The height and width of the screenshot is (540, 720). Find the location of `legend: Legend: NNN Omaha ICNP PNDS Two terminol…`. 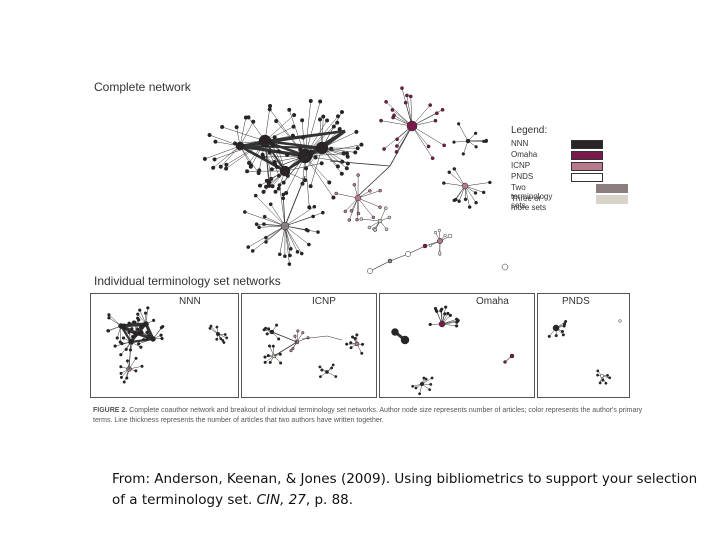

legend: Legend: NNN Omaha ICNP PNDS Two terminol… is located at coordinates (569, 168).